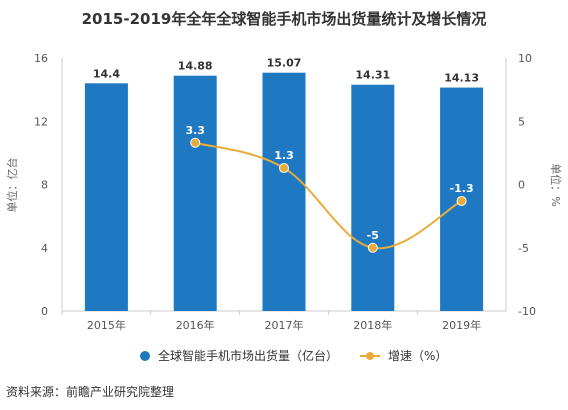 The image size is (568, 410). Describe the element at coordinates (12, 185) in the screenshot. I see `y-axis-left-label: 单位：亿台` at that location.